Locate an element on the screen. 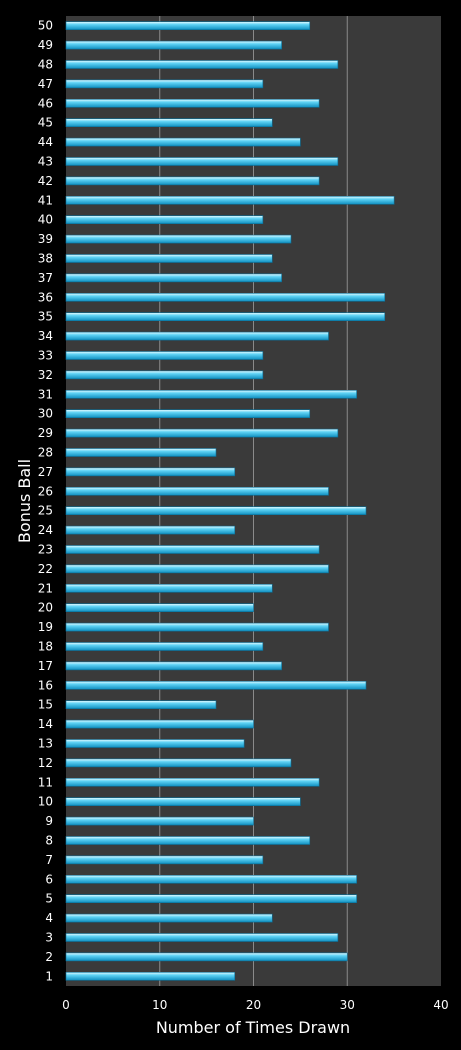 This screenshot has height=1050, width=461. y-tick-label: 15 is located at coordinates (45, 705).